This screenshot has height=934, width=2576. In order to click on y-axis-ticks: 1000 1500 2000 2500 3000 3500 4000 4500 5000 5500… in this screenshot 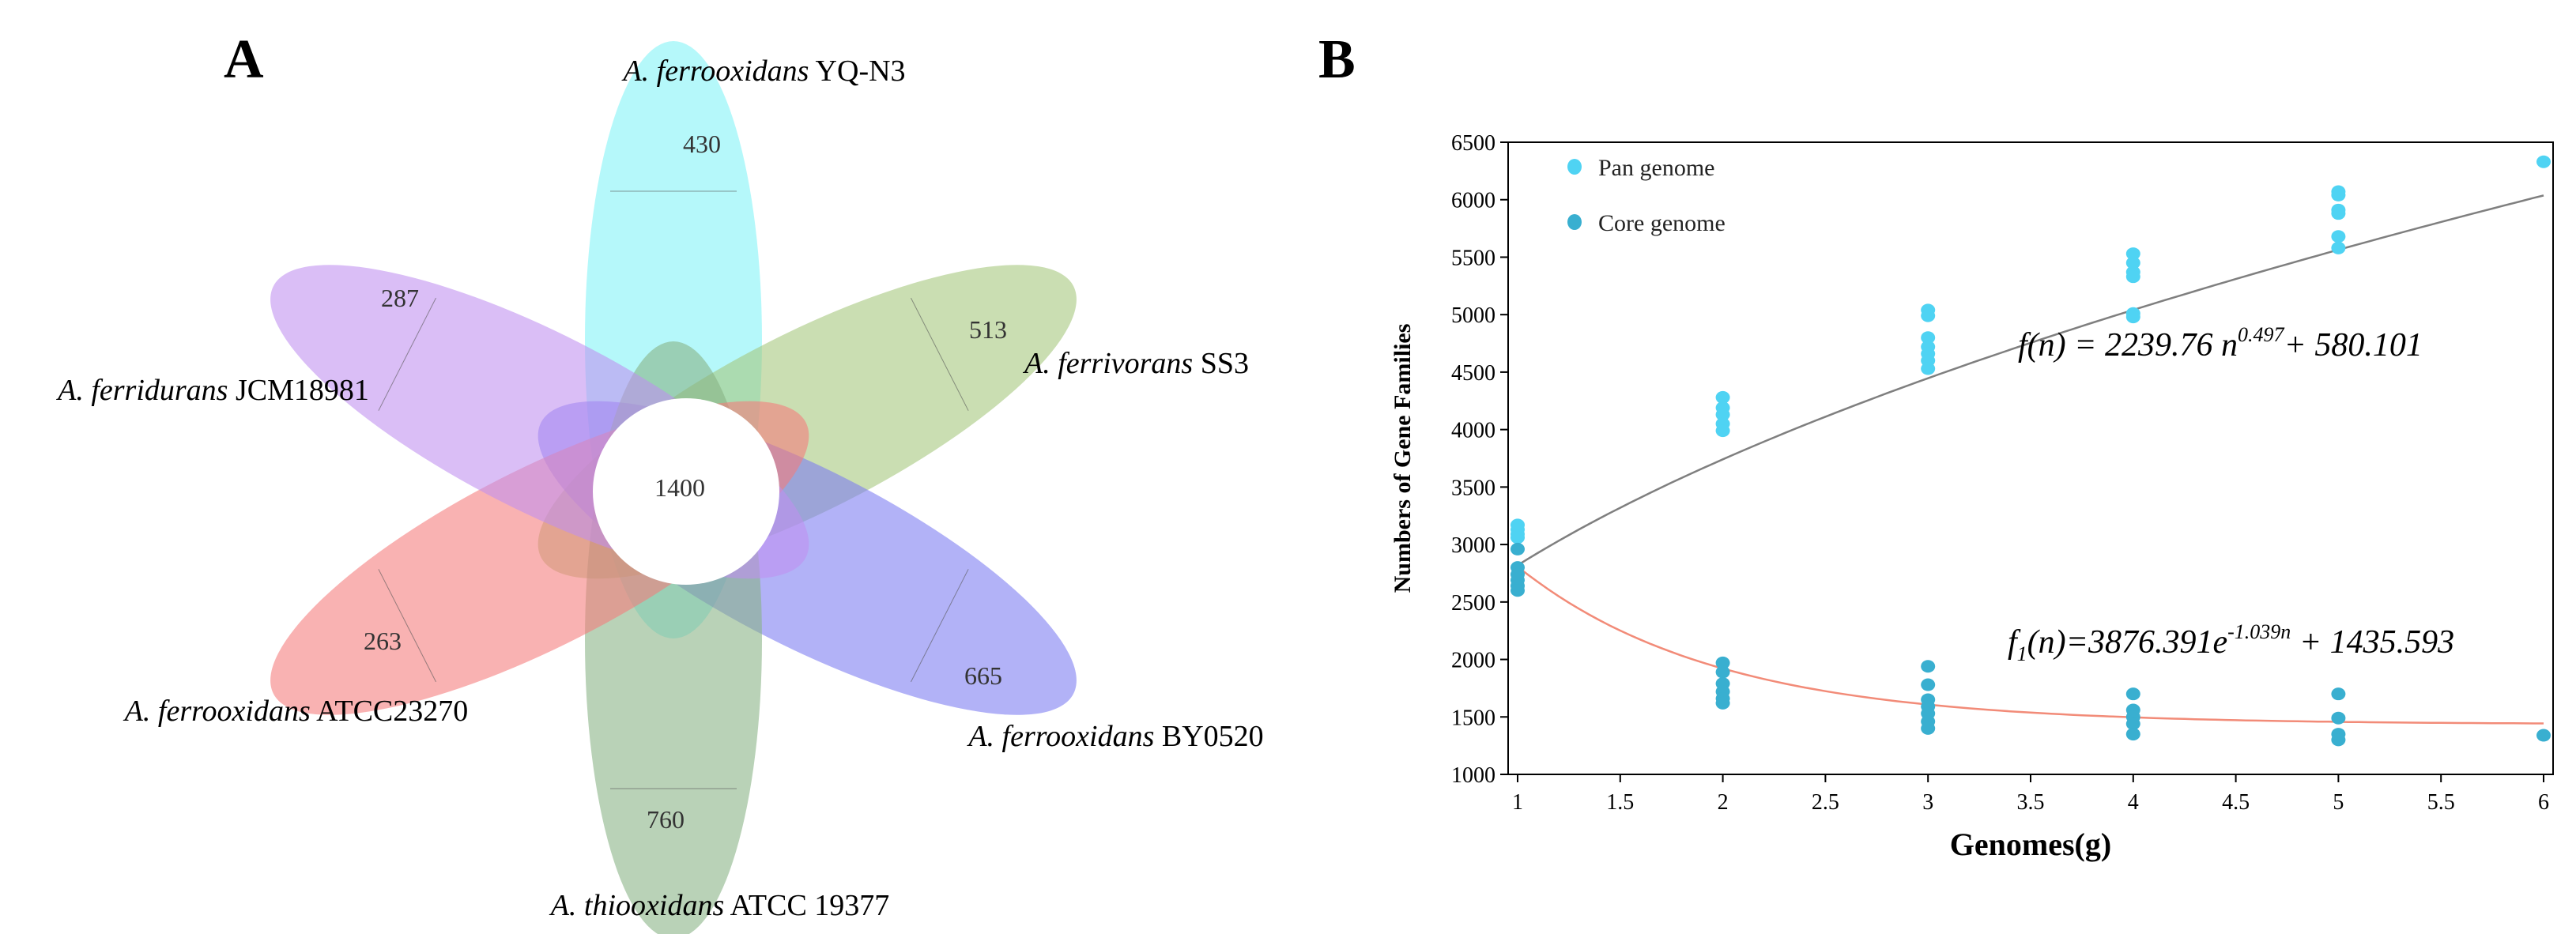, I will do `click(1479, 459)`.